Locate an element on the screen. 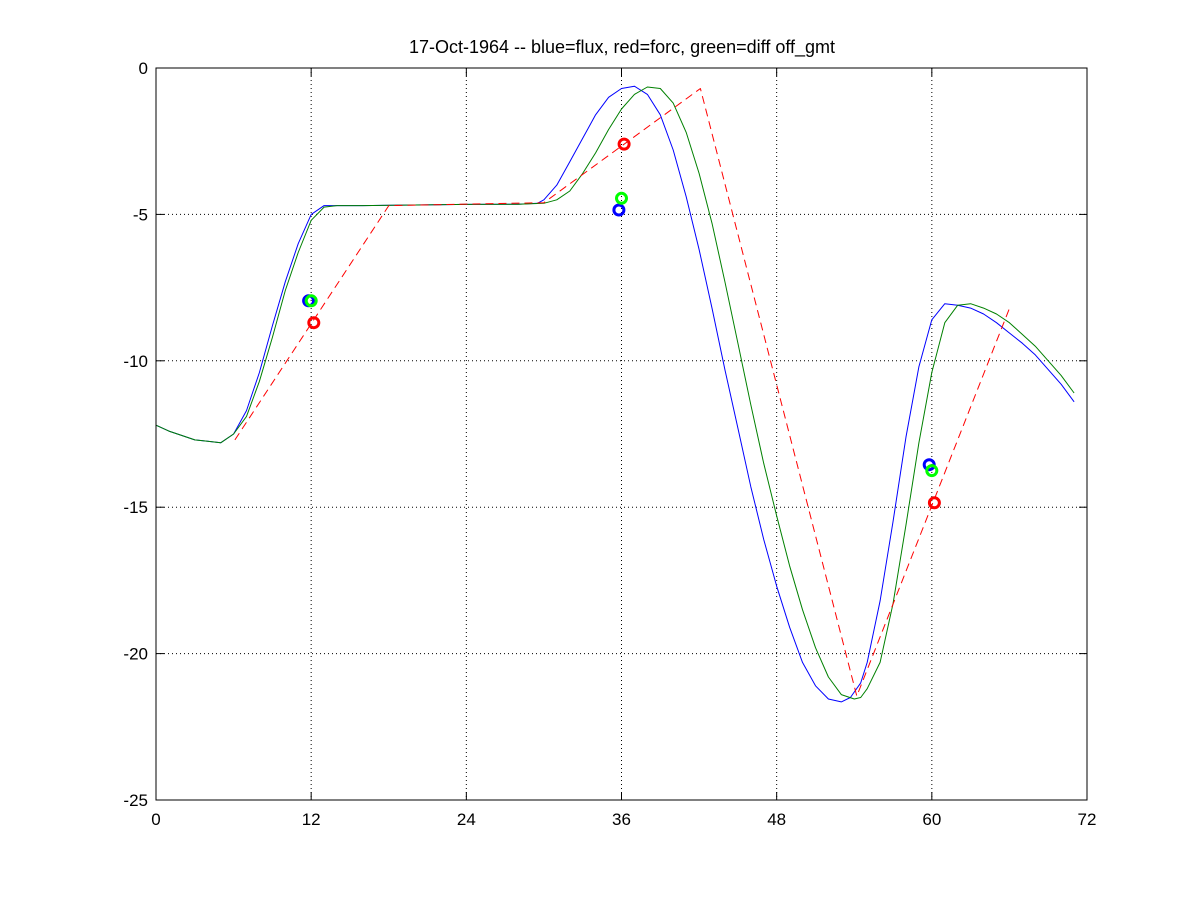 This screenshot has height=900, width=1200. x-tick-label: 48 is located at coordinates (776, 819).